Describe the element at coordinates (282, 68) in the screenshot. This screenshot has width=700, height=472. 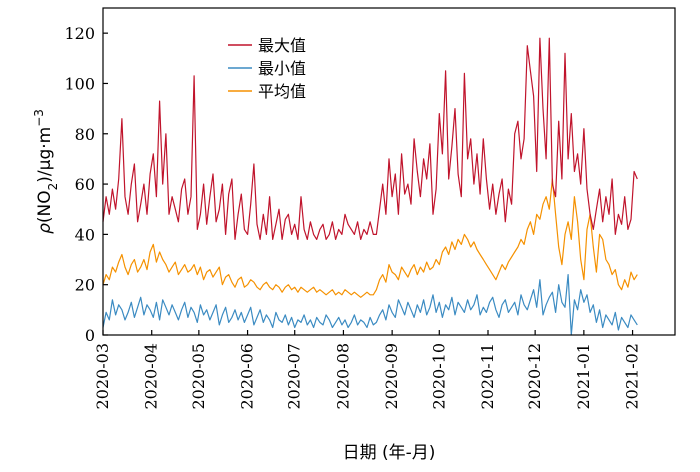
I see `legend-label: 最小值` at that location.